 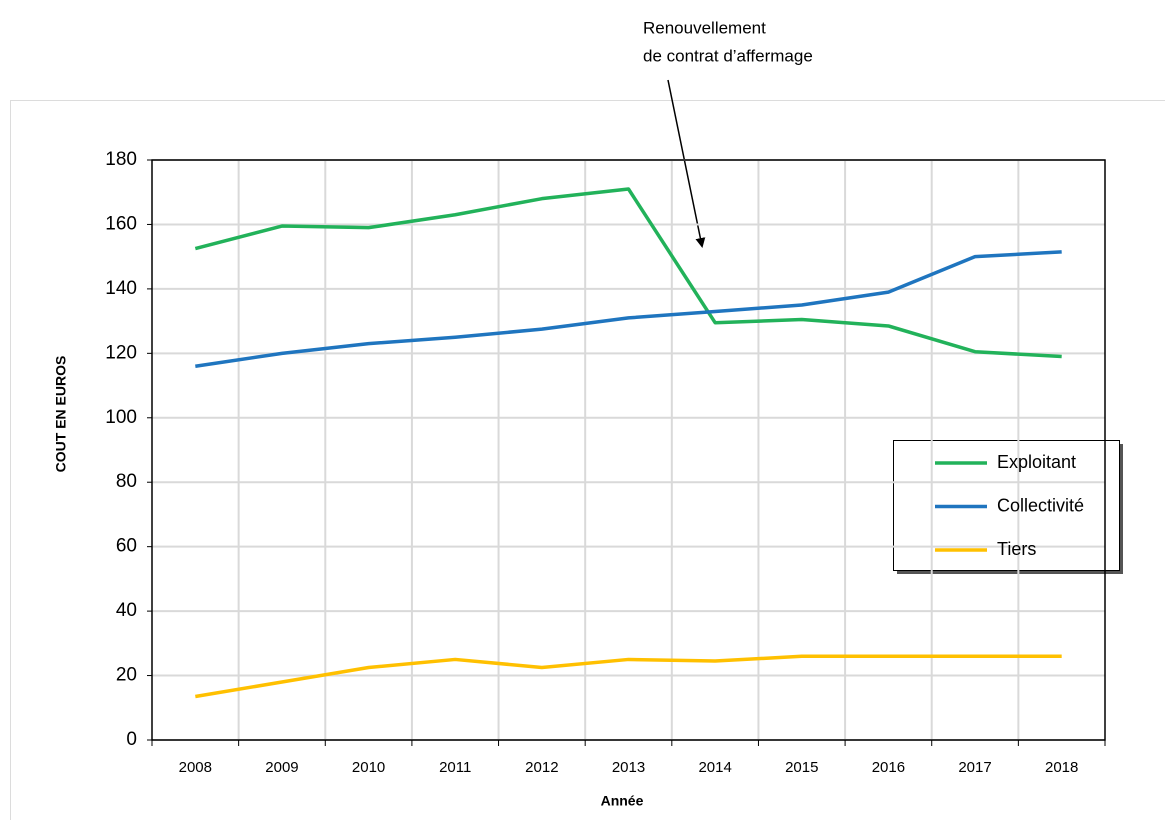 What do you see at coordinates (714, 767) in the screenshot?
I see `x-tick-label: 2014` at bounding box center [714, 767].